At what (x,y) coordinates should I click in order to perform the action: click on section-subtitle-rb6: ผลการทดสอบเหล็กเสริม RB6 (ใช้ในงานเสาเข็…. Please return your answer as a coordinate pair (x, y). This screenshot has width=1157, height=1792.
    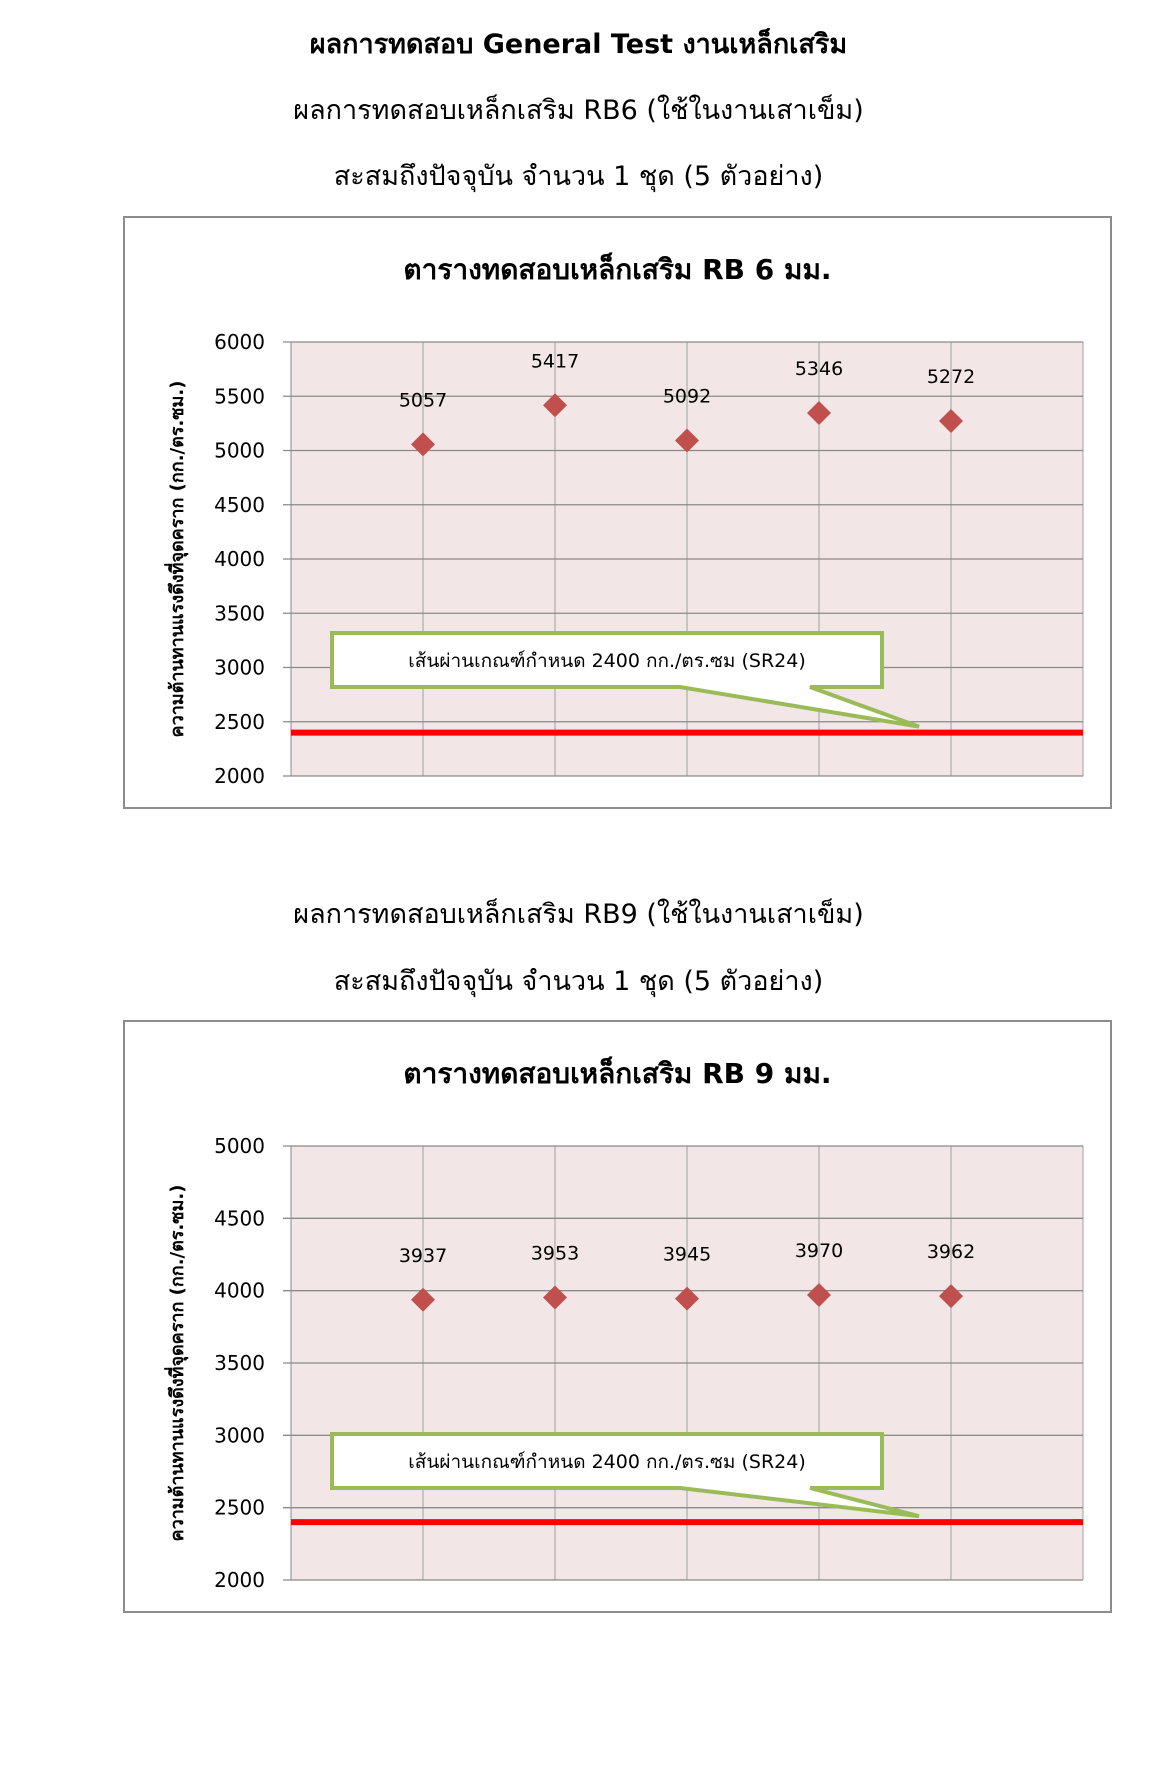
    Looking at the image, I should click on (578, 110).